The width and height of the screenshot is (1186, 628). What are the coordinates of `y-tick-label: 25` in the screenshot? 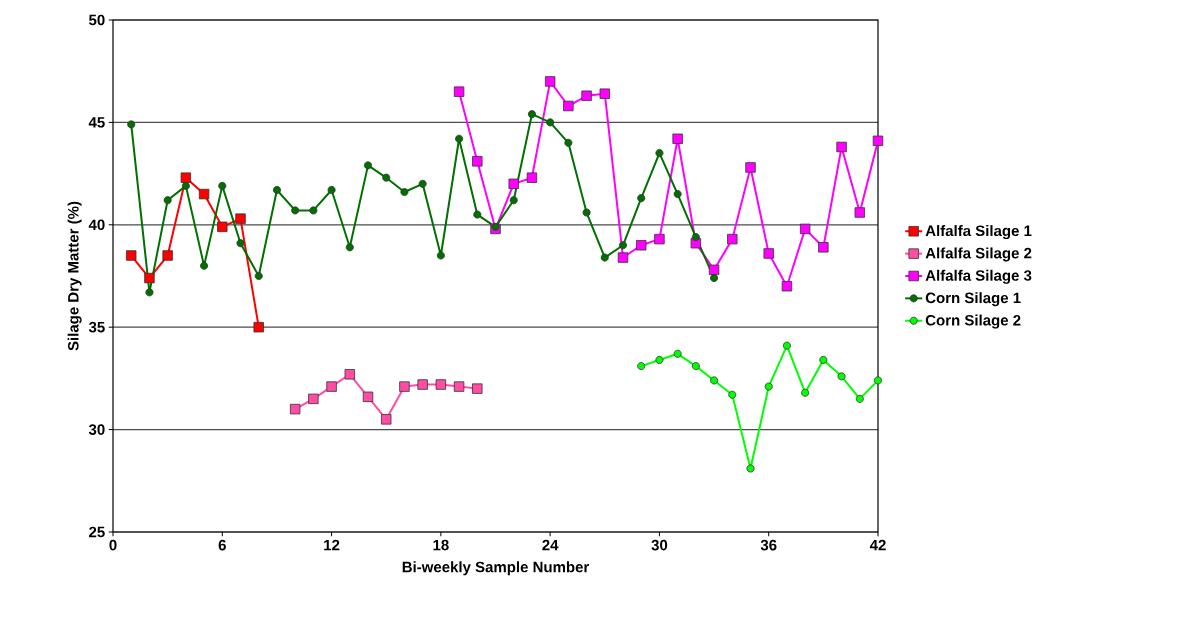 It's located at (97, 532).